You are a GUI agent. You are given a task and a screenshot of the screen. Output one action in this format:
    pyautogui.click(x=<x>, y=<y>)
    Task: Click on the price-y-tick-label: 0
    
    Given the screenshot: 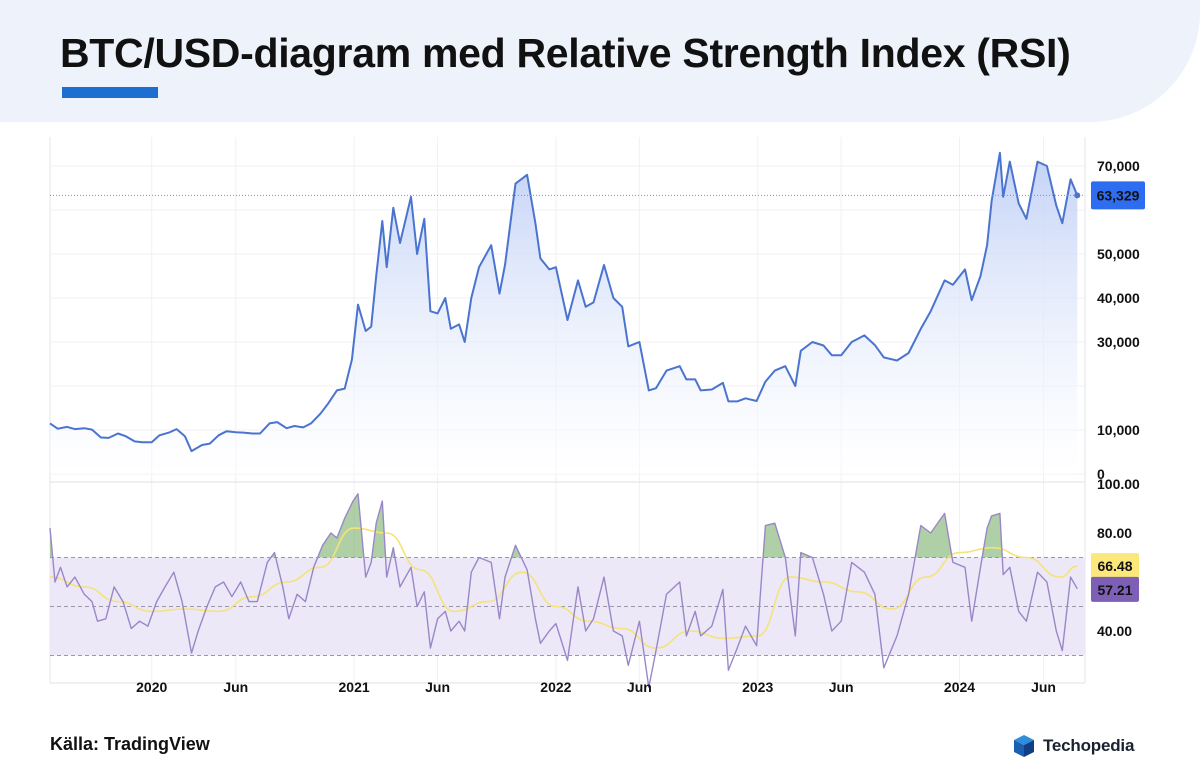 What is the action you would take?
    pyautogui.click(x=1101, y=474)
    